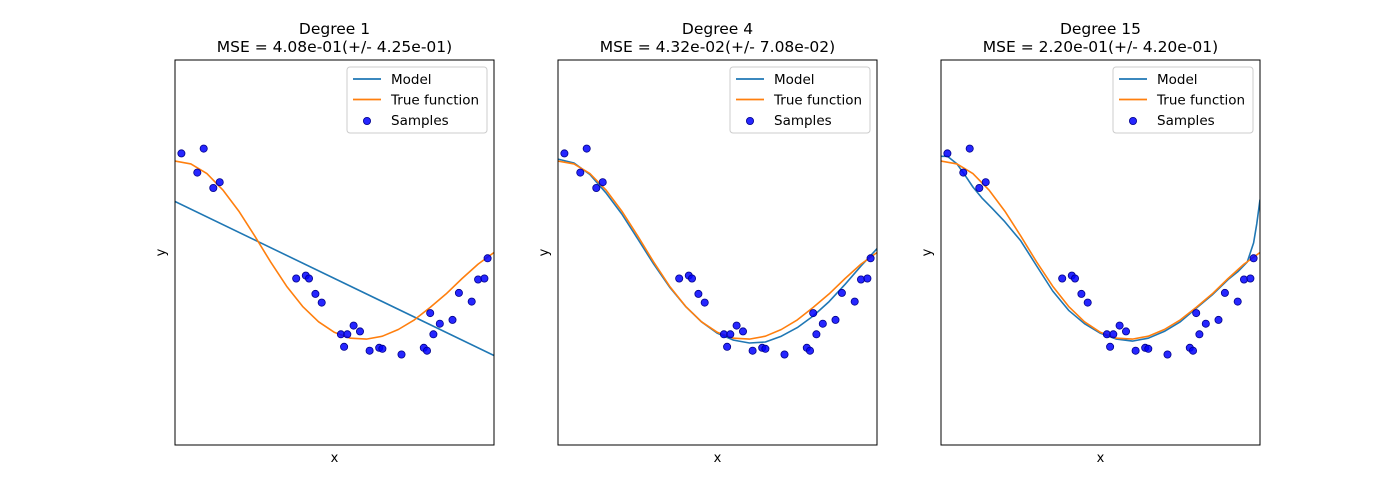 This screenshot has width=1400, height=500. I want to click on panel-title: Degree 4, so click(717, 29).